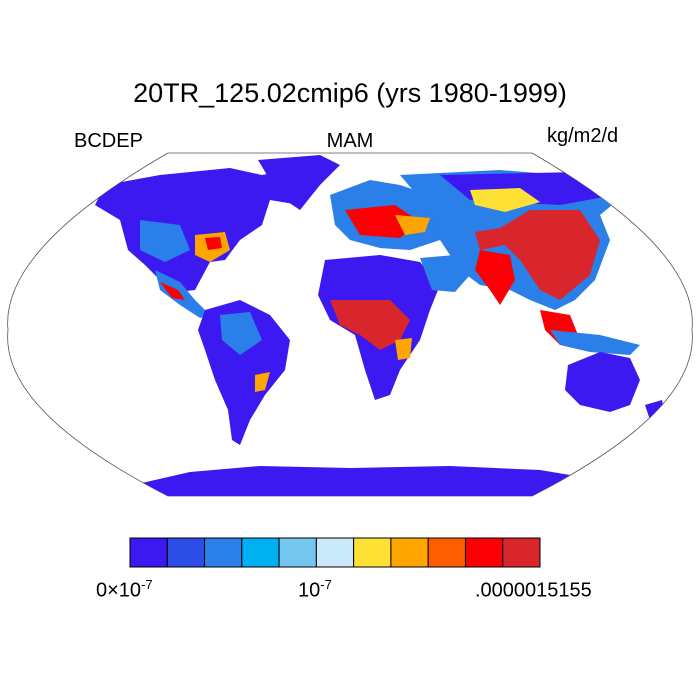 This screenshot has height=700, width=700. Describe the element at coordinates (262, 382) in the screenshot. I see `sa-heat` at that location.